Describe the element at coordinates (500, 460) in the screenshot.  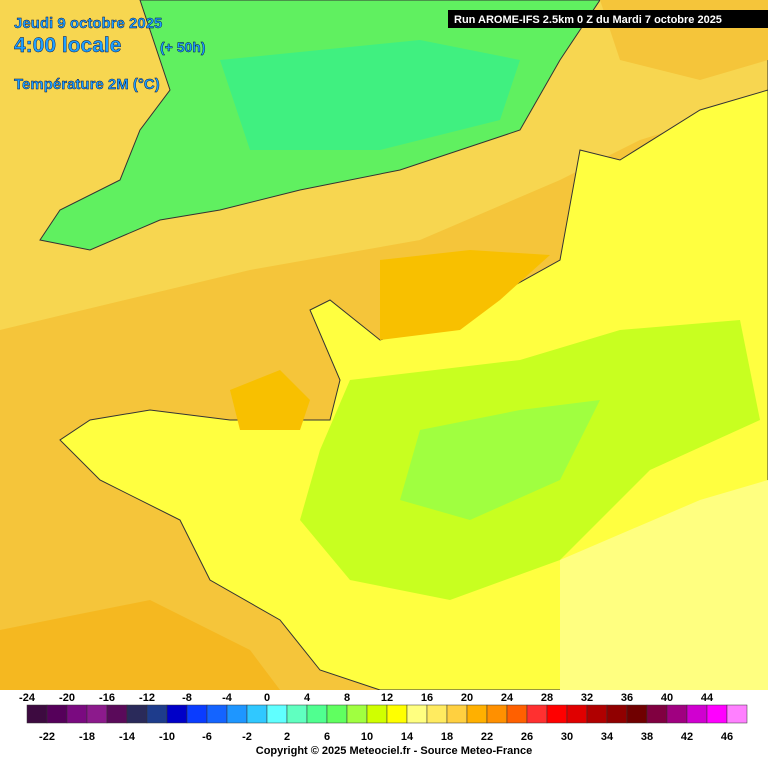
I see `inland-cool` at that location.